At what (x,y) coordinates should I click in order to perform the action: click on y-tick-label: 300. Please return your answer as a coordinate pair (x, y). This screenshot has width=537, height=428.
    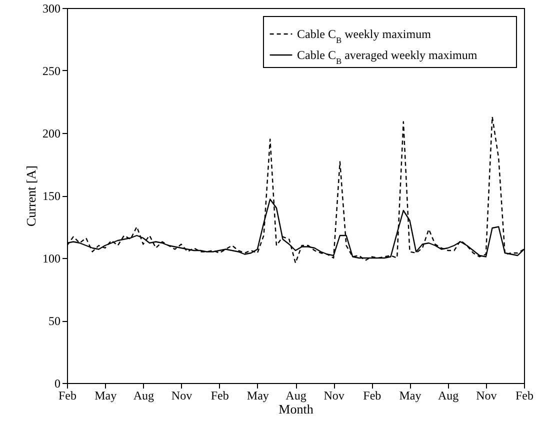
    Looking at the image, I should click on (51, 9).